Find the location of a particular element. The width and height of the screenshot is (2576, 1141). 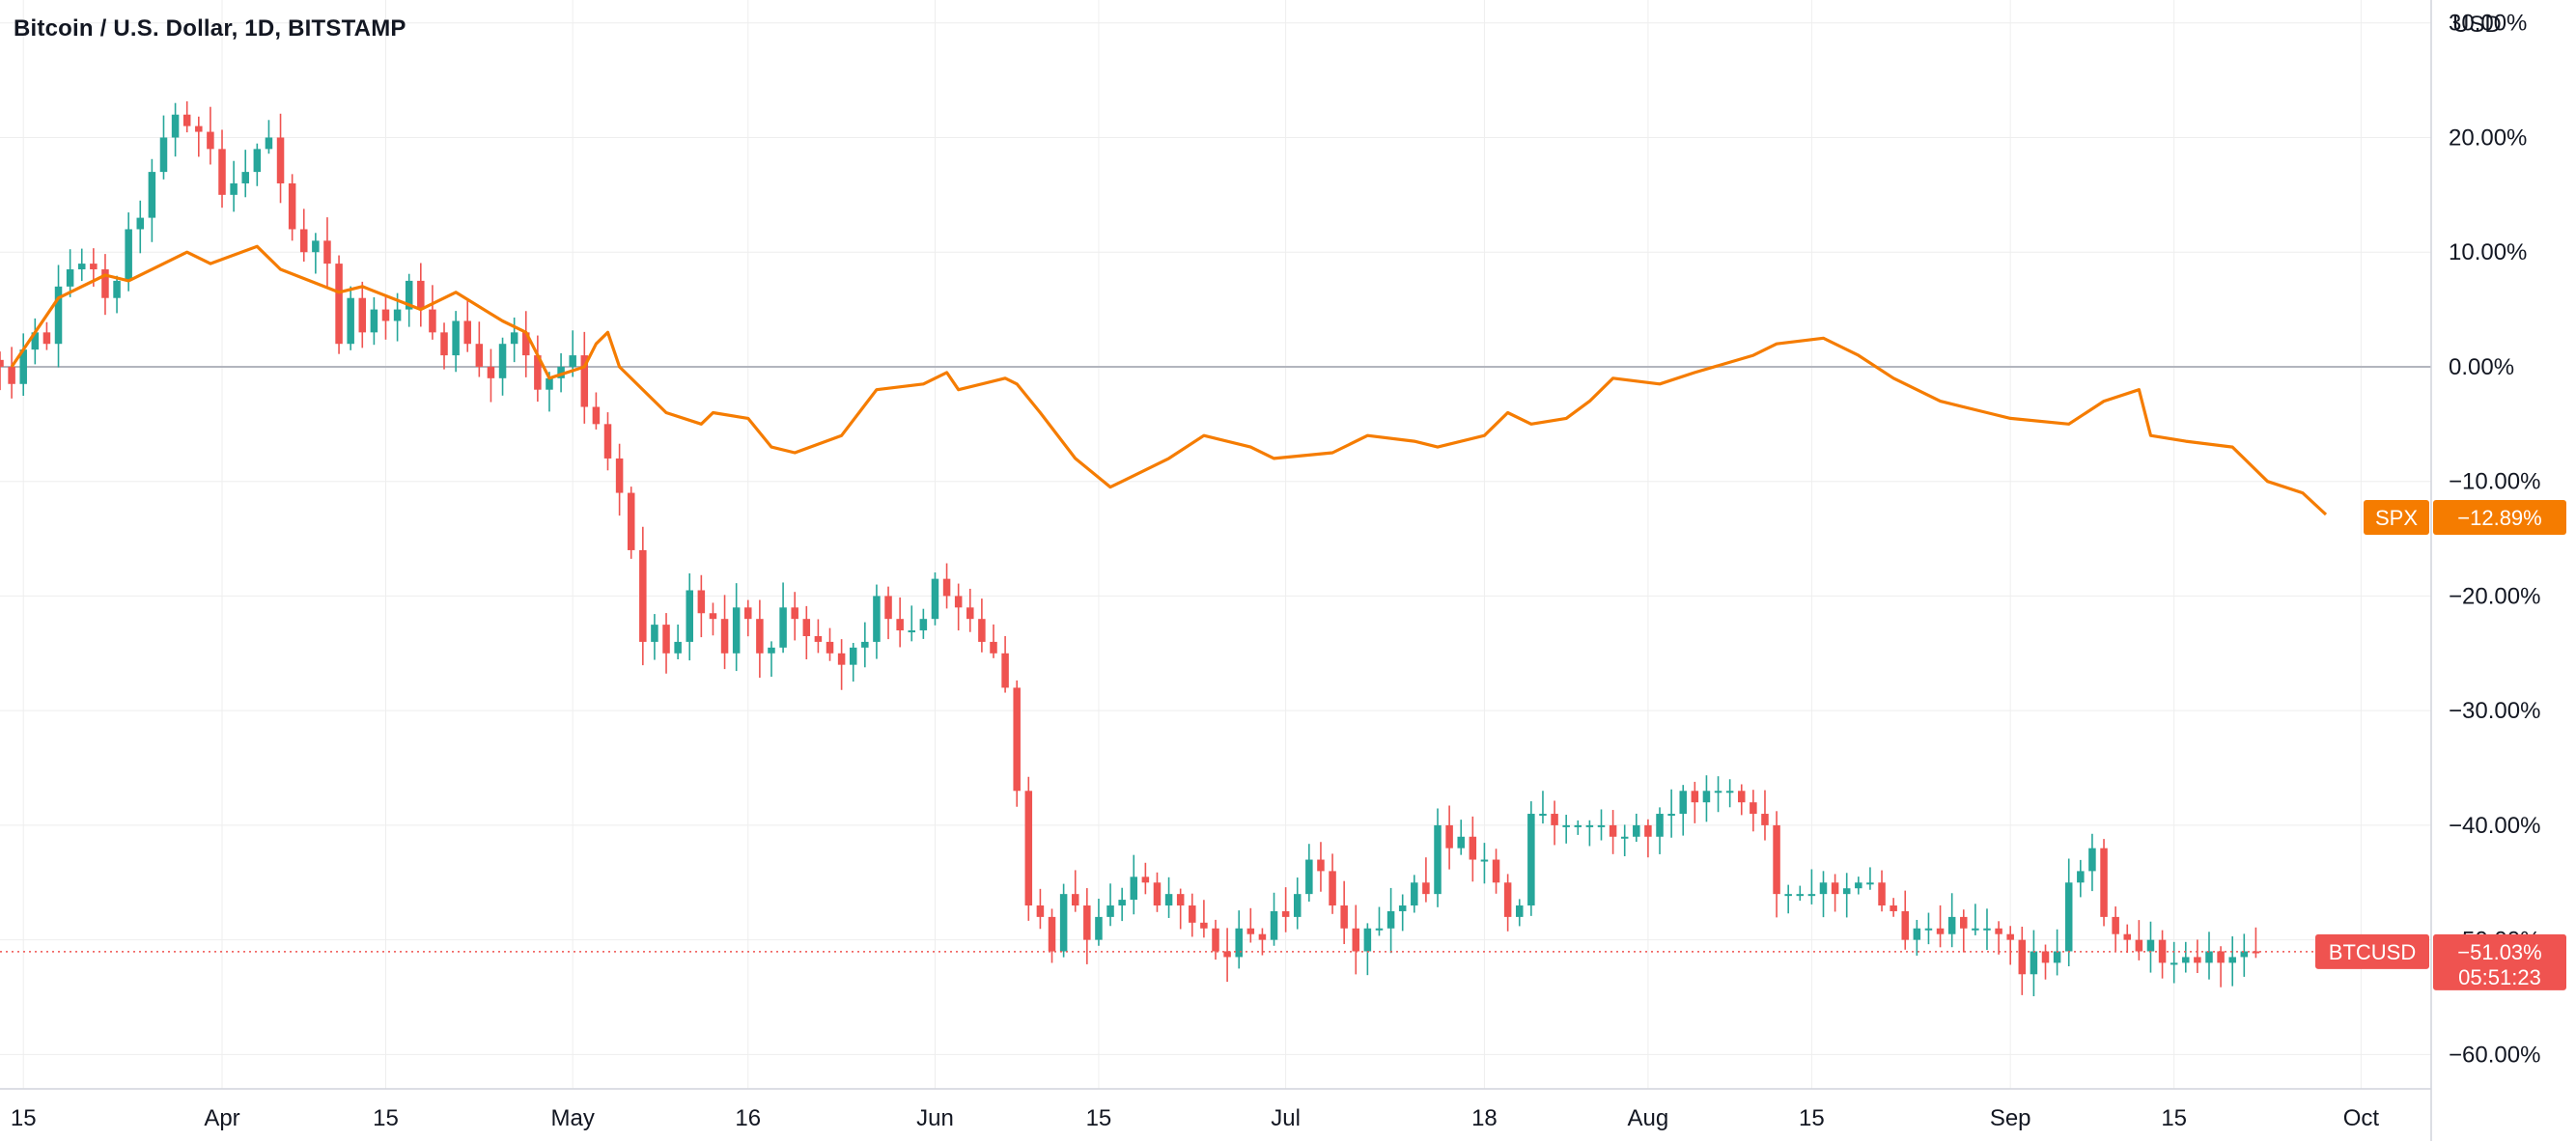

x-tick-label: 15 is located at coordinates (24, 1118).